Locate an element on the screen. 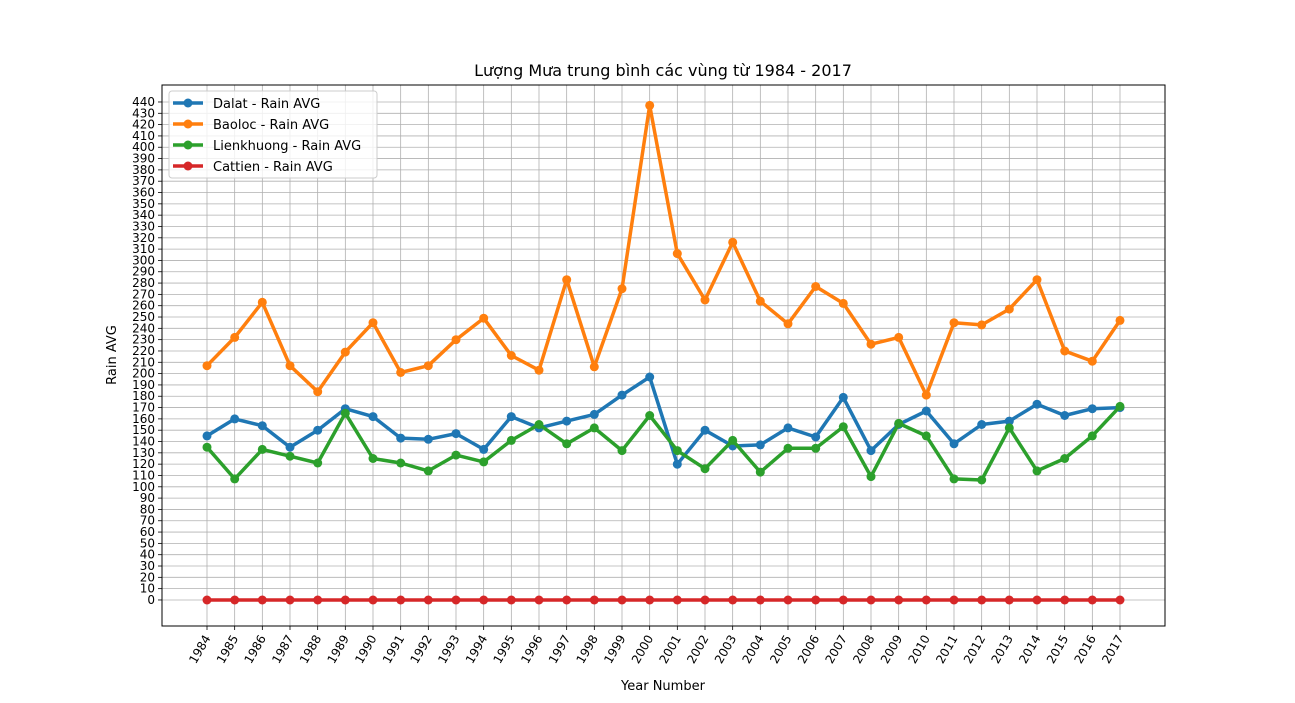 This screenshot has height=703, width=1295. y-tick-label: 380 is located at coordinates (143, 170).